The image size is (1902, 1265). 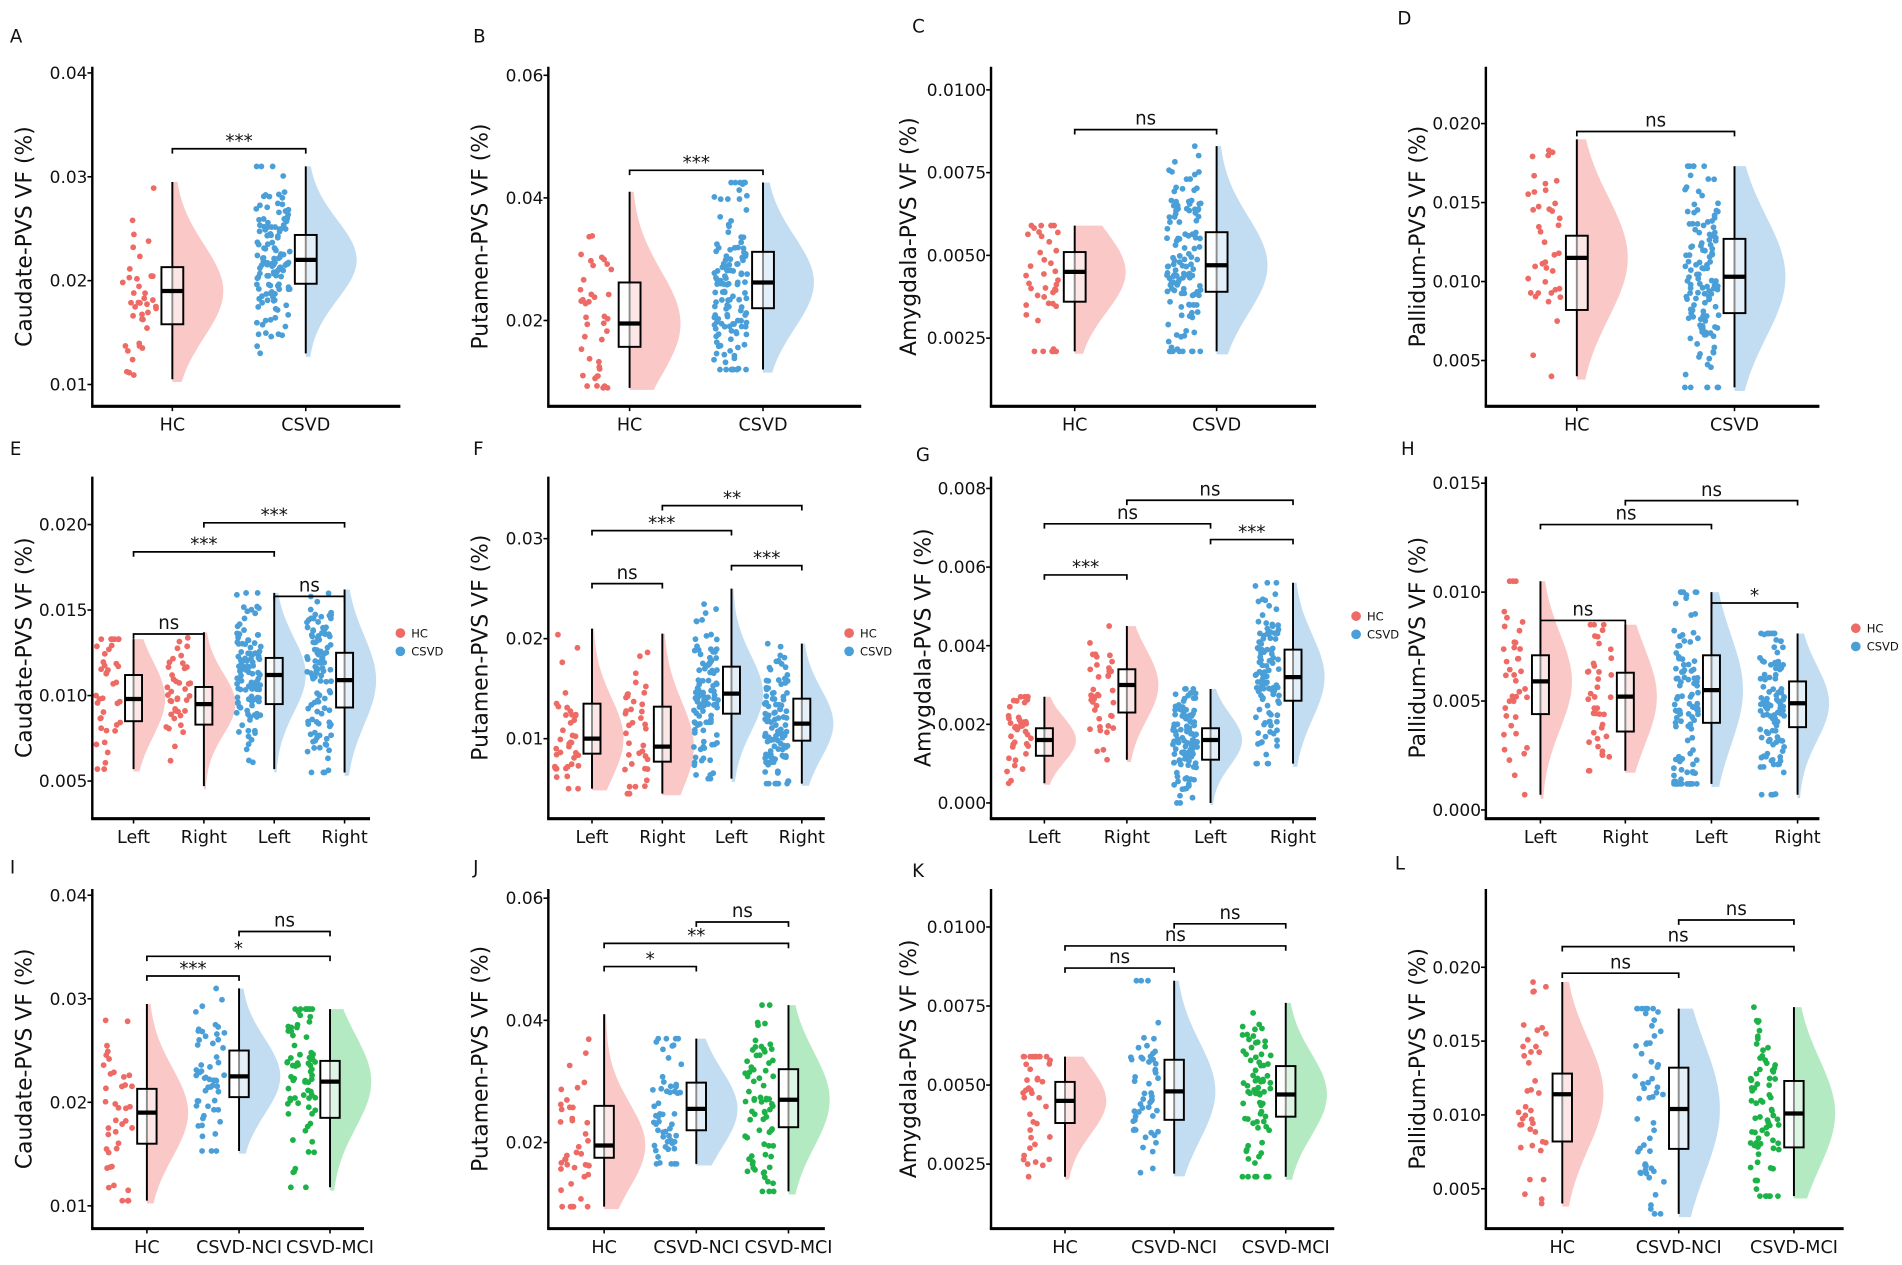 I want to click on panel-letter: A, so click(x=16, y=36).